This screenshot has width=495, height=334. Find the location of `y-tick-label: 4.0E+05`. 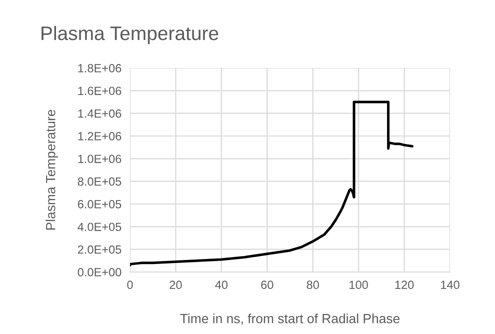

y-tick-label: 4.0E+05 is located at coordinates (100, 227).